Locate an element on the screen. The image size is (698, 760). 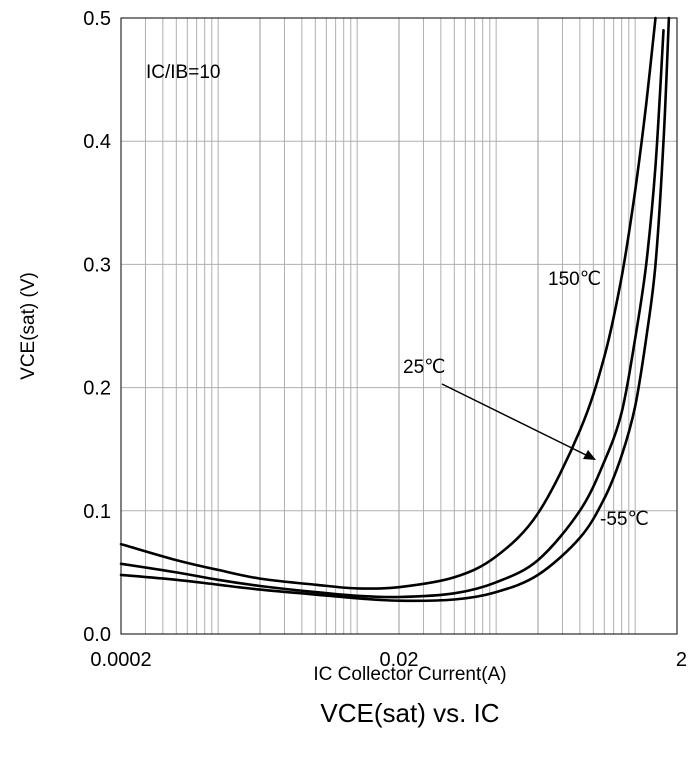
x-tick-labels: 0.0002 0.02 2 is located at coordinates (388, 660).